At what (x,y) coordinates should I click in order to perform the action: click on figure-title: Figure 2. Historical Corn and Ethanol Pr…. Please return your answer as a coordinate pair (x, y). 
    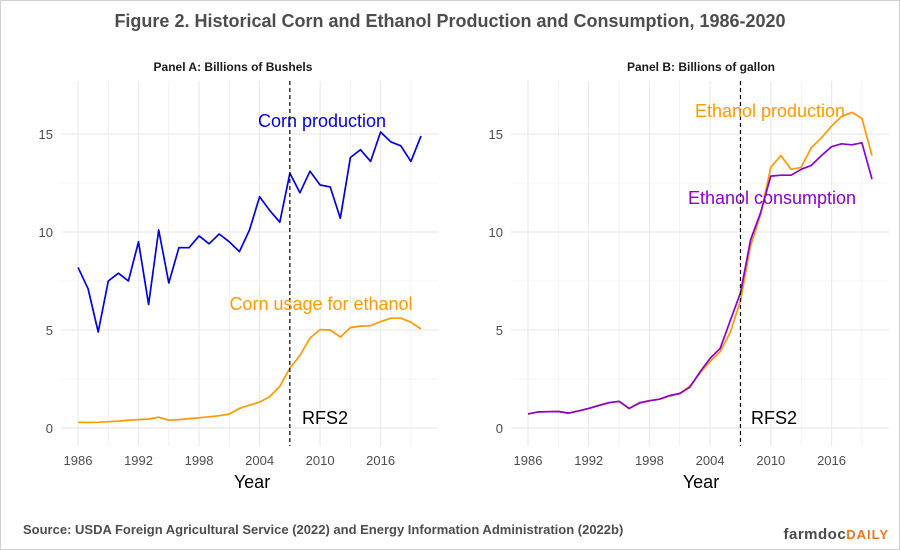
    Looking at the image, I should click on (450, 21).